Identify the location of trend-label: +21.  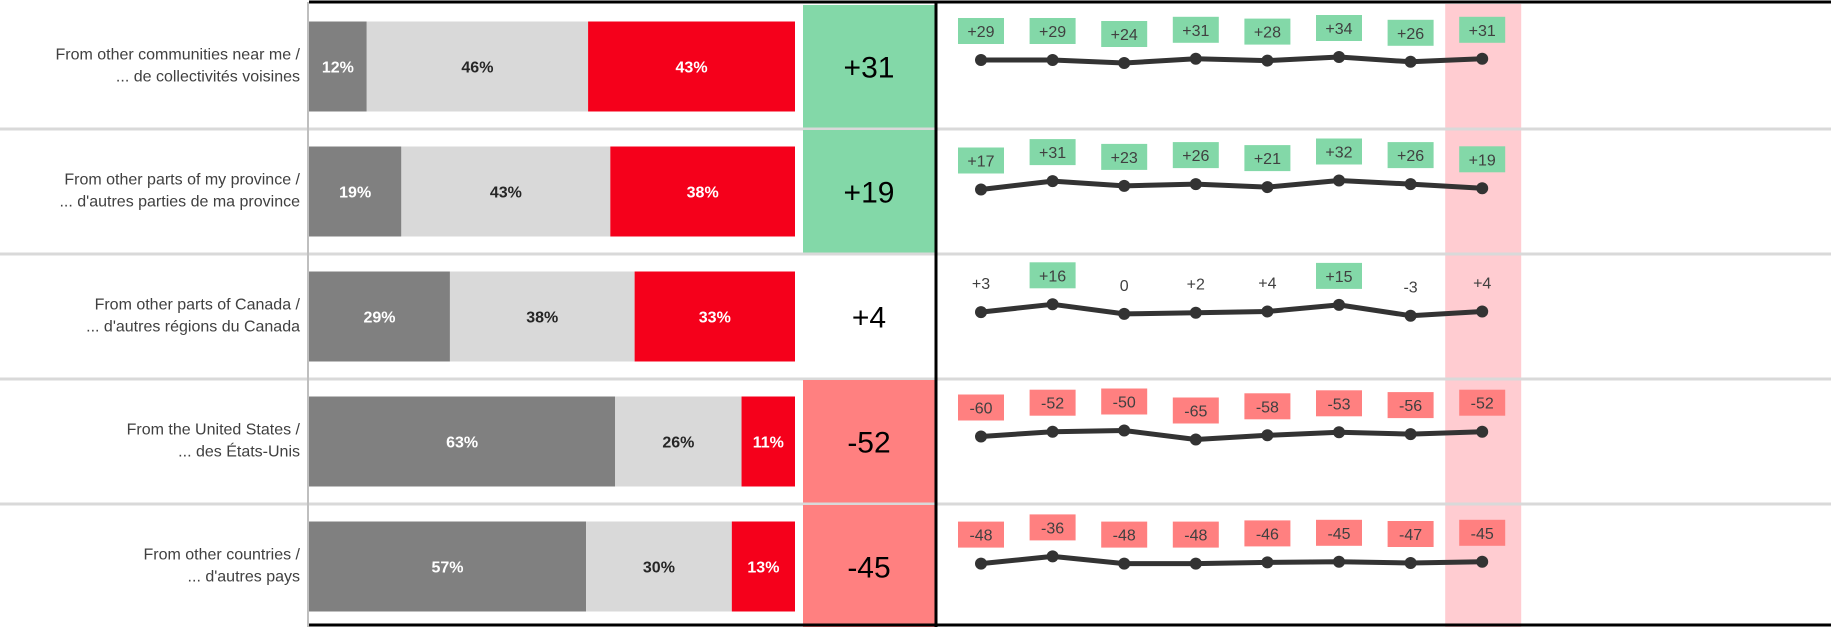
(1267, 159).